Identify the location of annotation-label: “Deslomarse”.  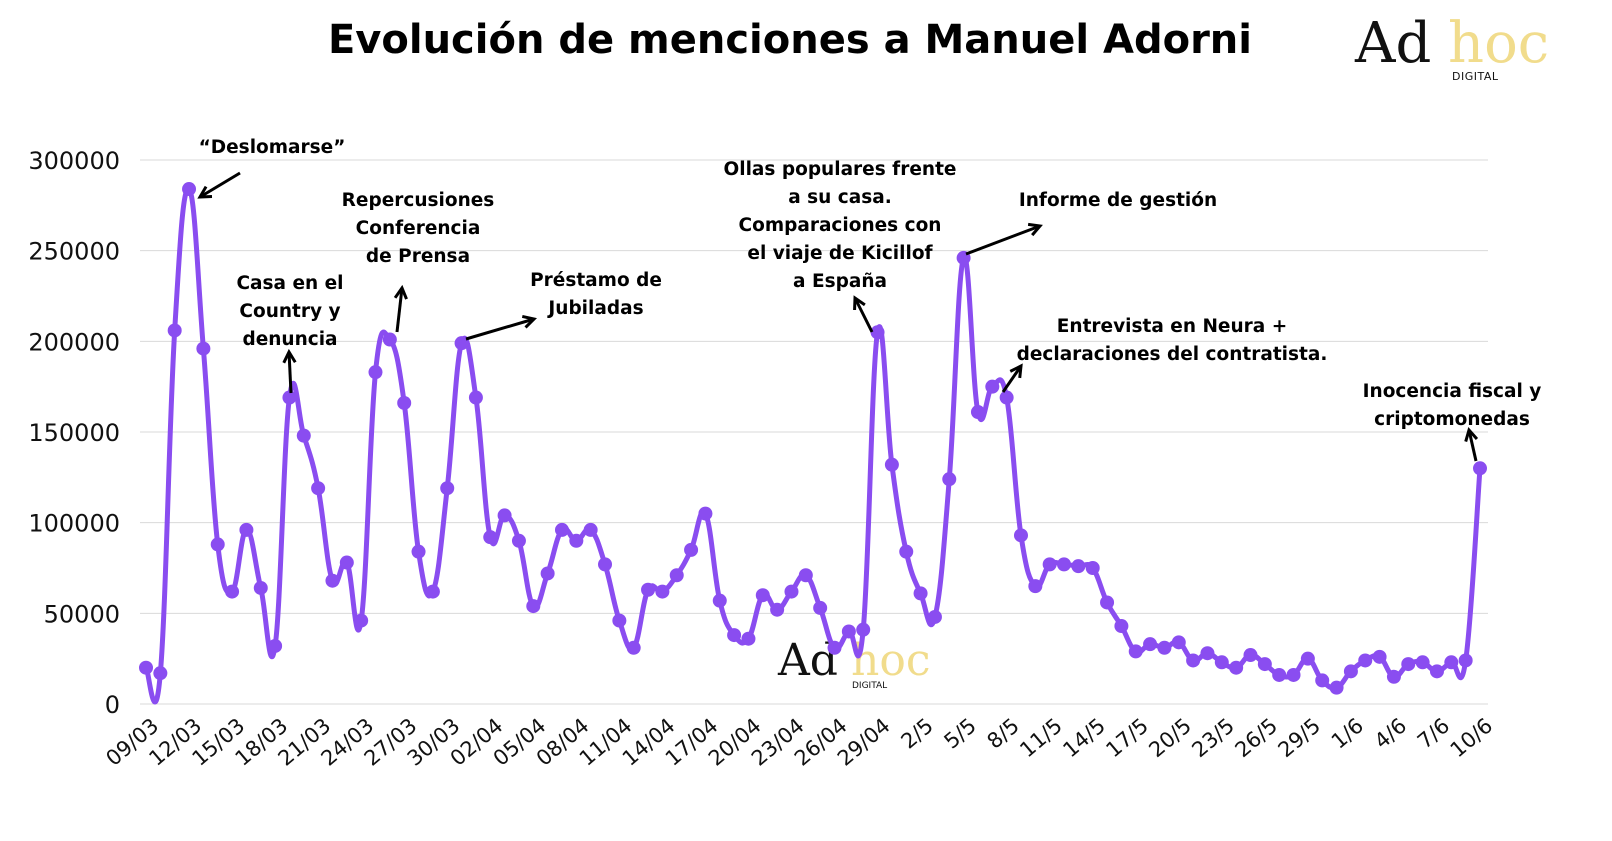
(272, 147).